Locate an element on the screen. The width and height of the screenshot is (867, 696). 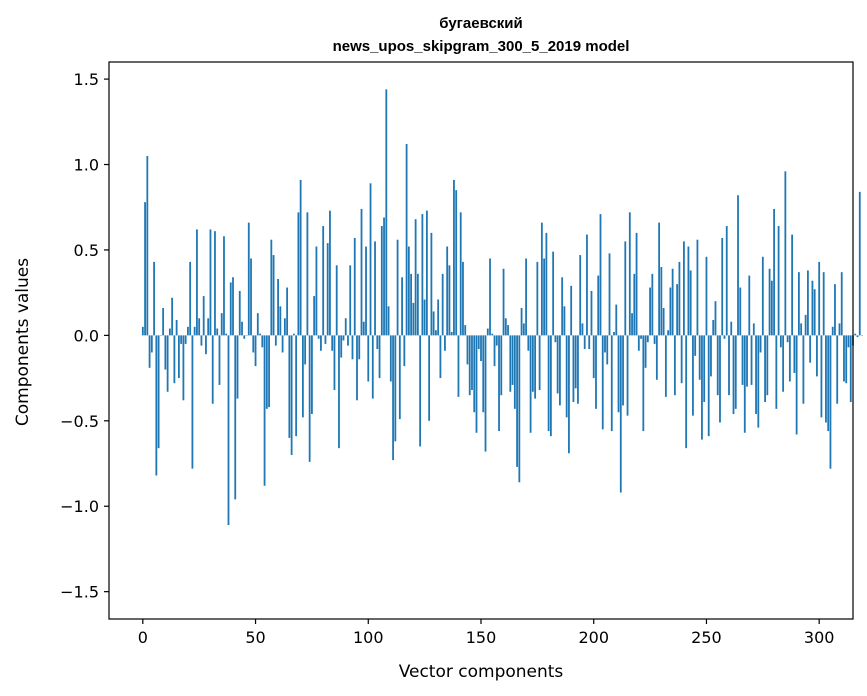
y-tick-label-0: −1.5 is located at coordinates (79, 592).